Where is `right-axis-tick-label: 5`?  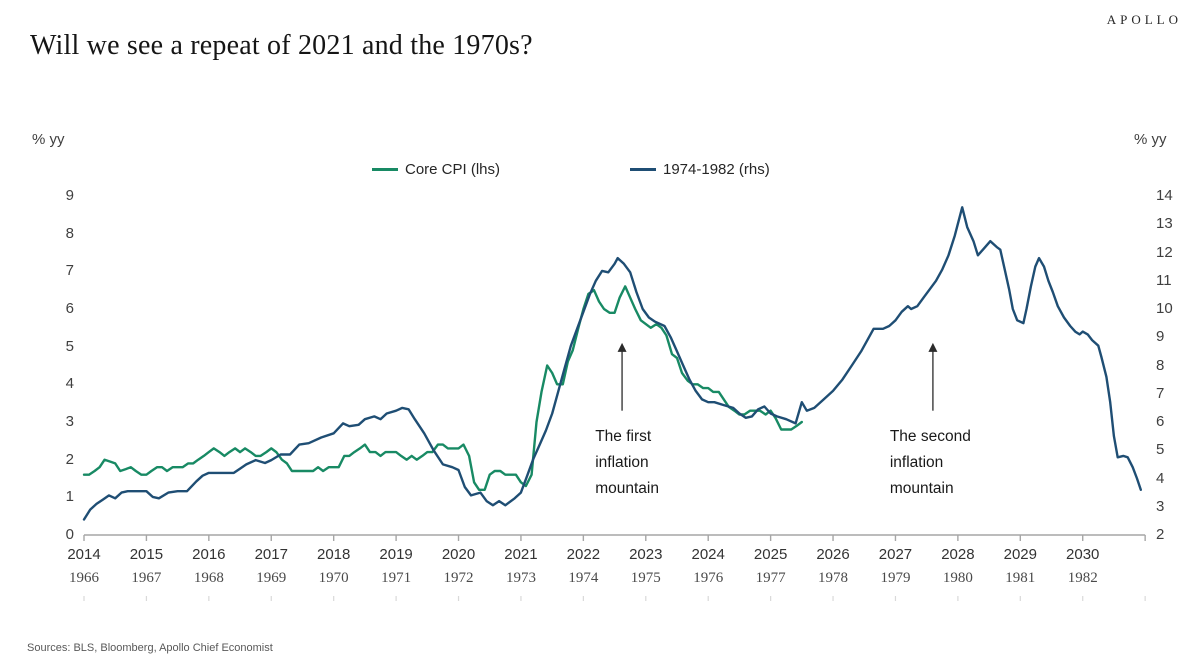 right-axis-tick-label: 5 is located at coordinates (1160, 450).